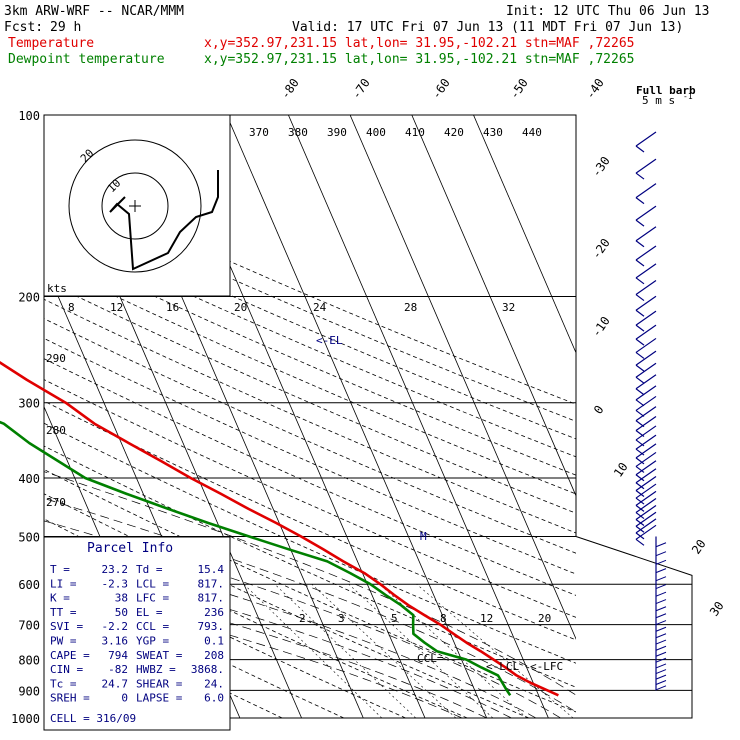 This screenshot has height=740, width=740. I want to click on pressure-tick-label: 900, so click(29, 691).